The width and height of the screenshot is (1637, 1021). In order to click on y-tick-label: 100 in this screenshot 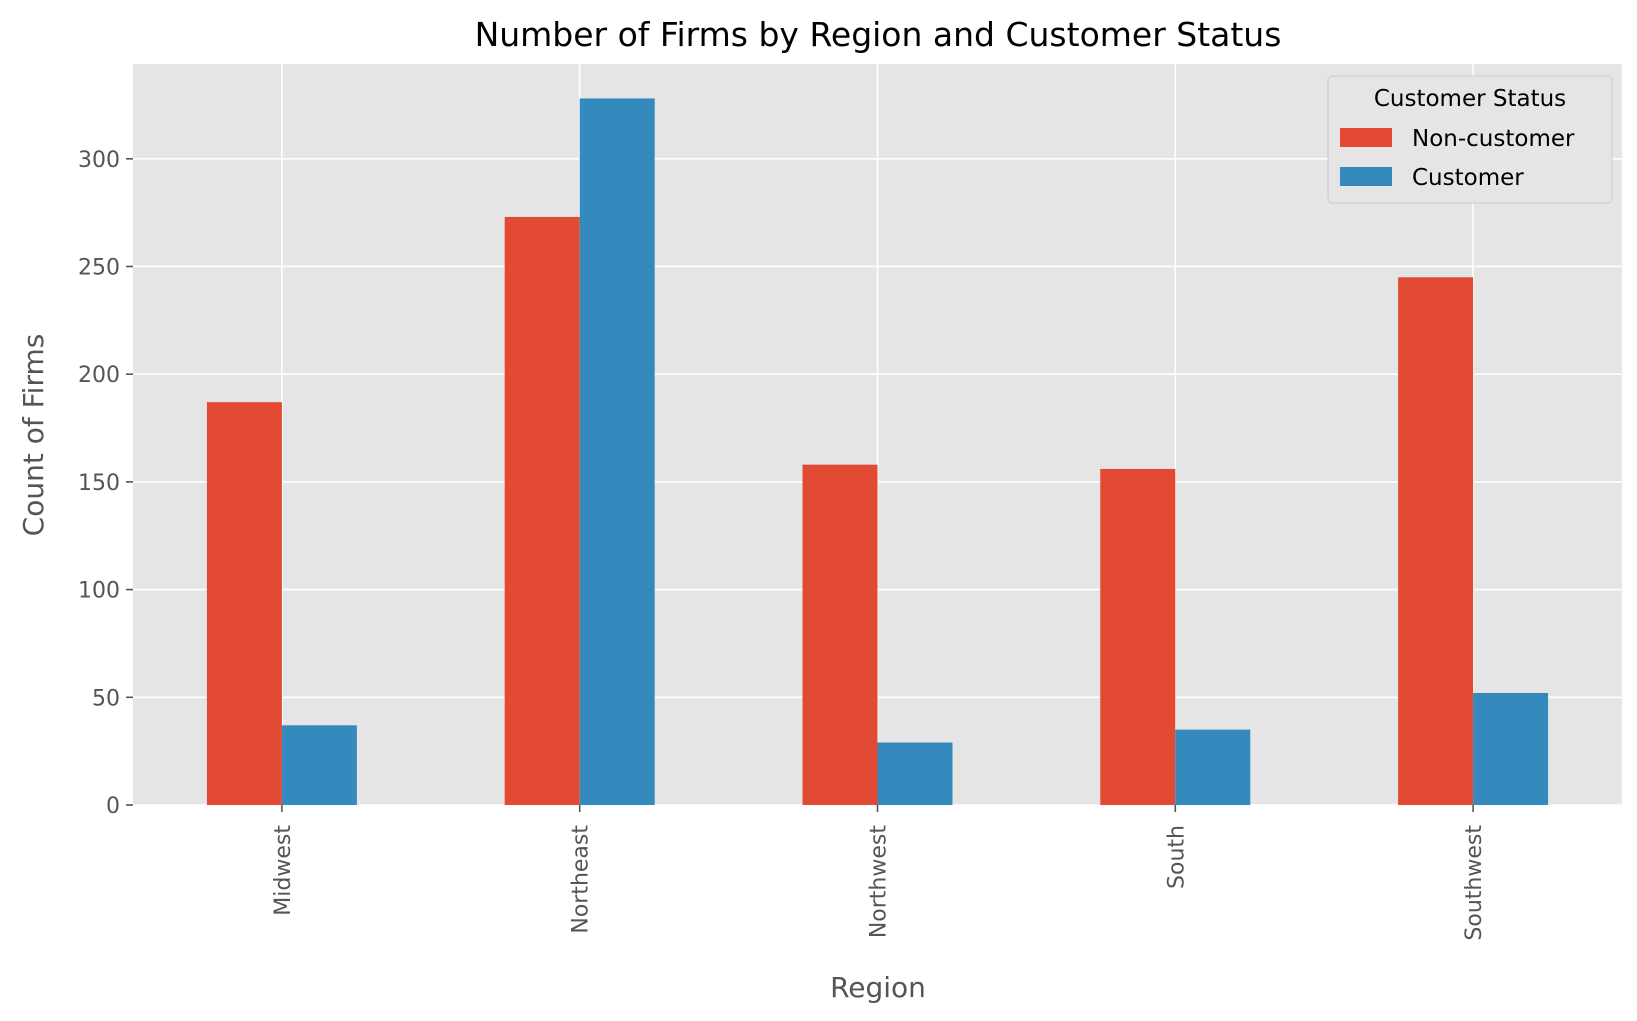, I will do `click(99, 591)`.